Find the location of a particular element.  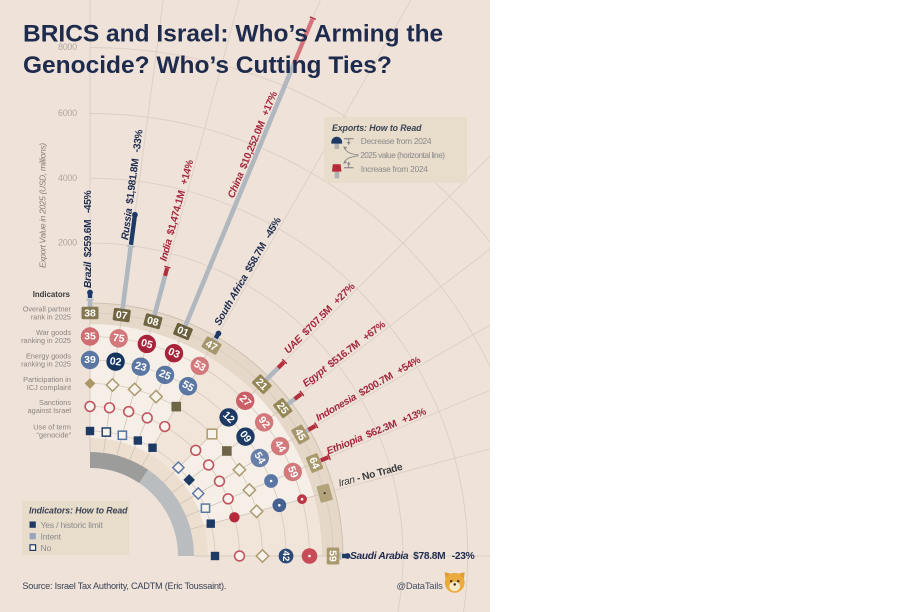

svg-text: 8000 is located at coordinates (67, 47).